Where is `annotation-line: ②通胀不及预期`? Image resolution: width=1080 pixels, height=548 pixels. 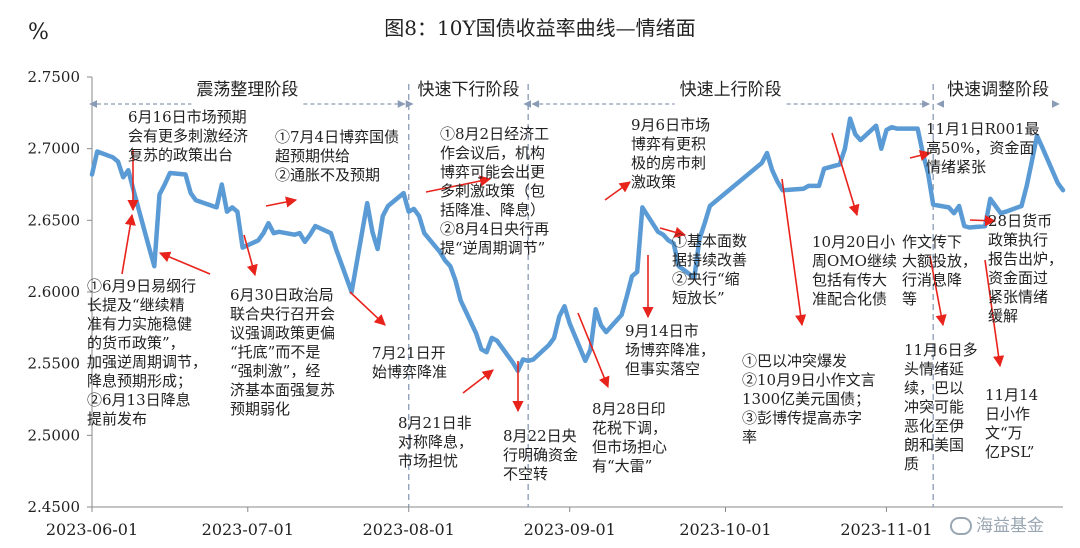 annotation-line: ②通胀不及预期 is located at coordinates (328, 175).